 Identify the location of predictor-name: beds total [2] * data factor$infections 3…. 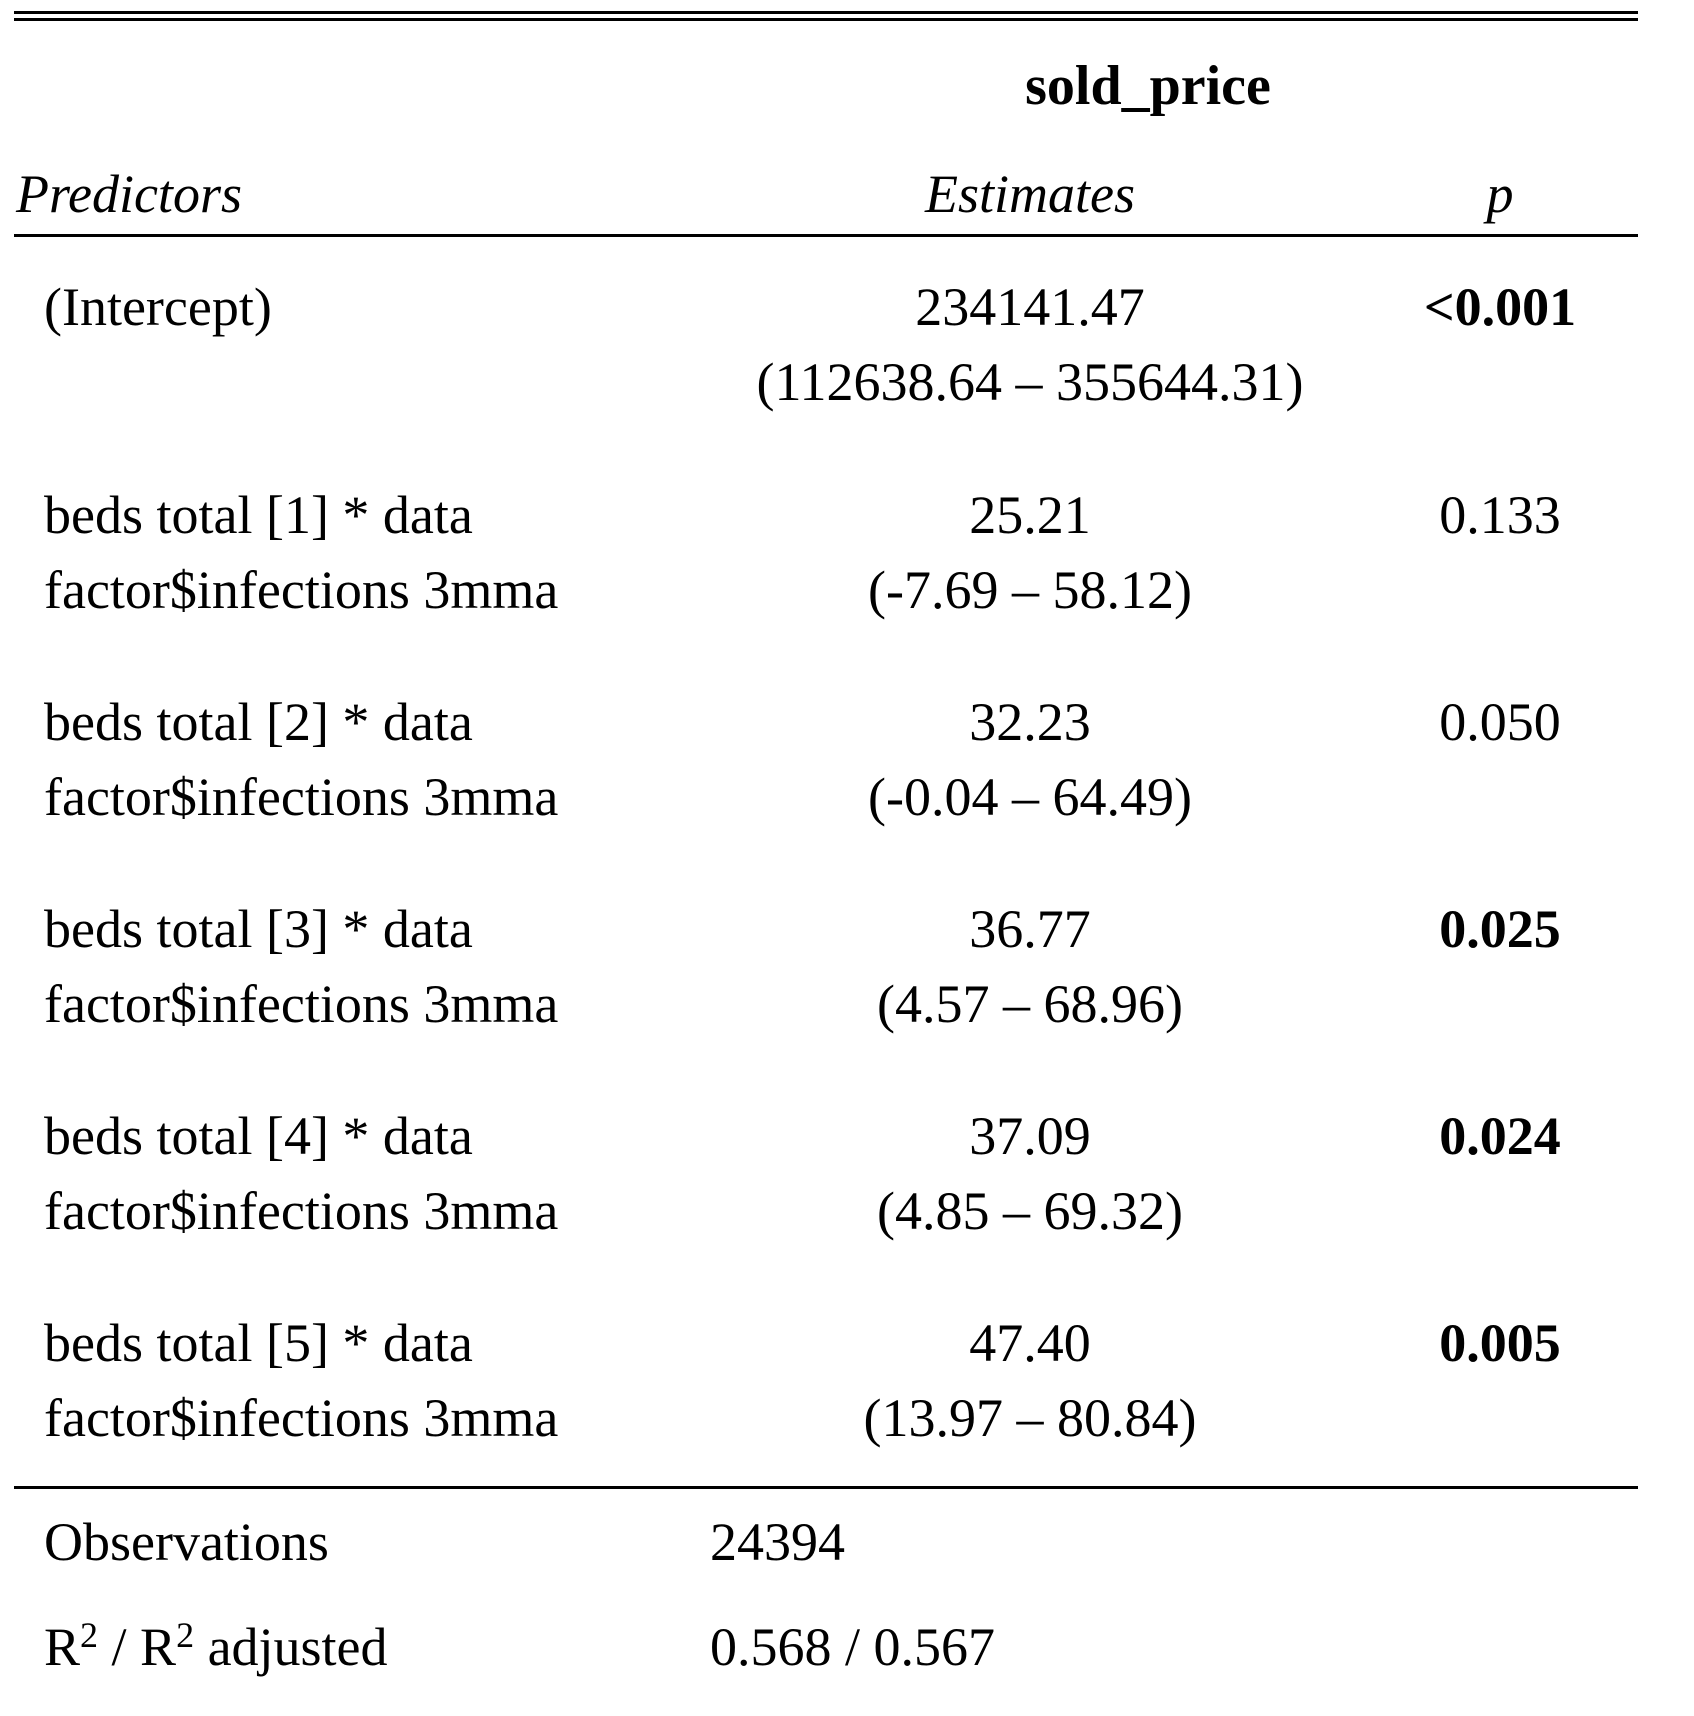
(301, 760).